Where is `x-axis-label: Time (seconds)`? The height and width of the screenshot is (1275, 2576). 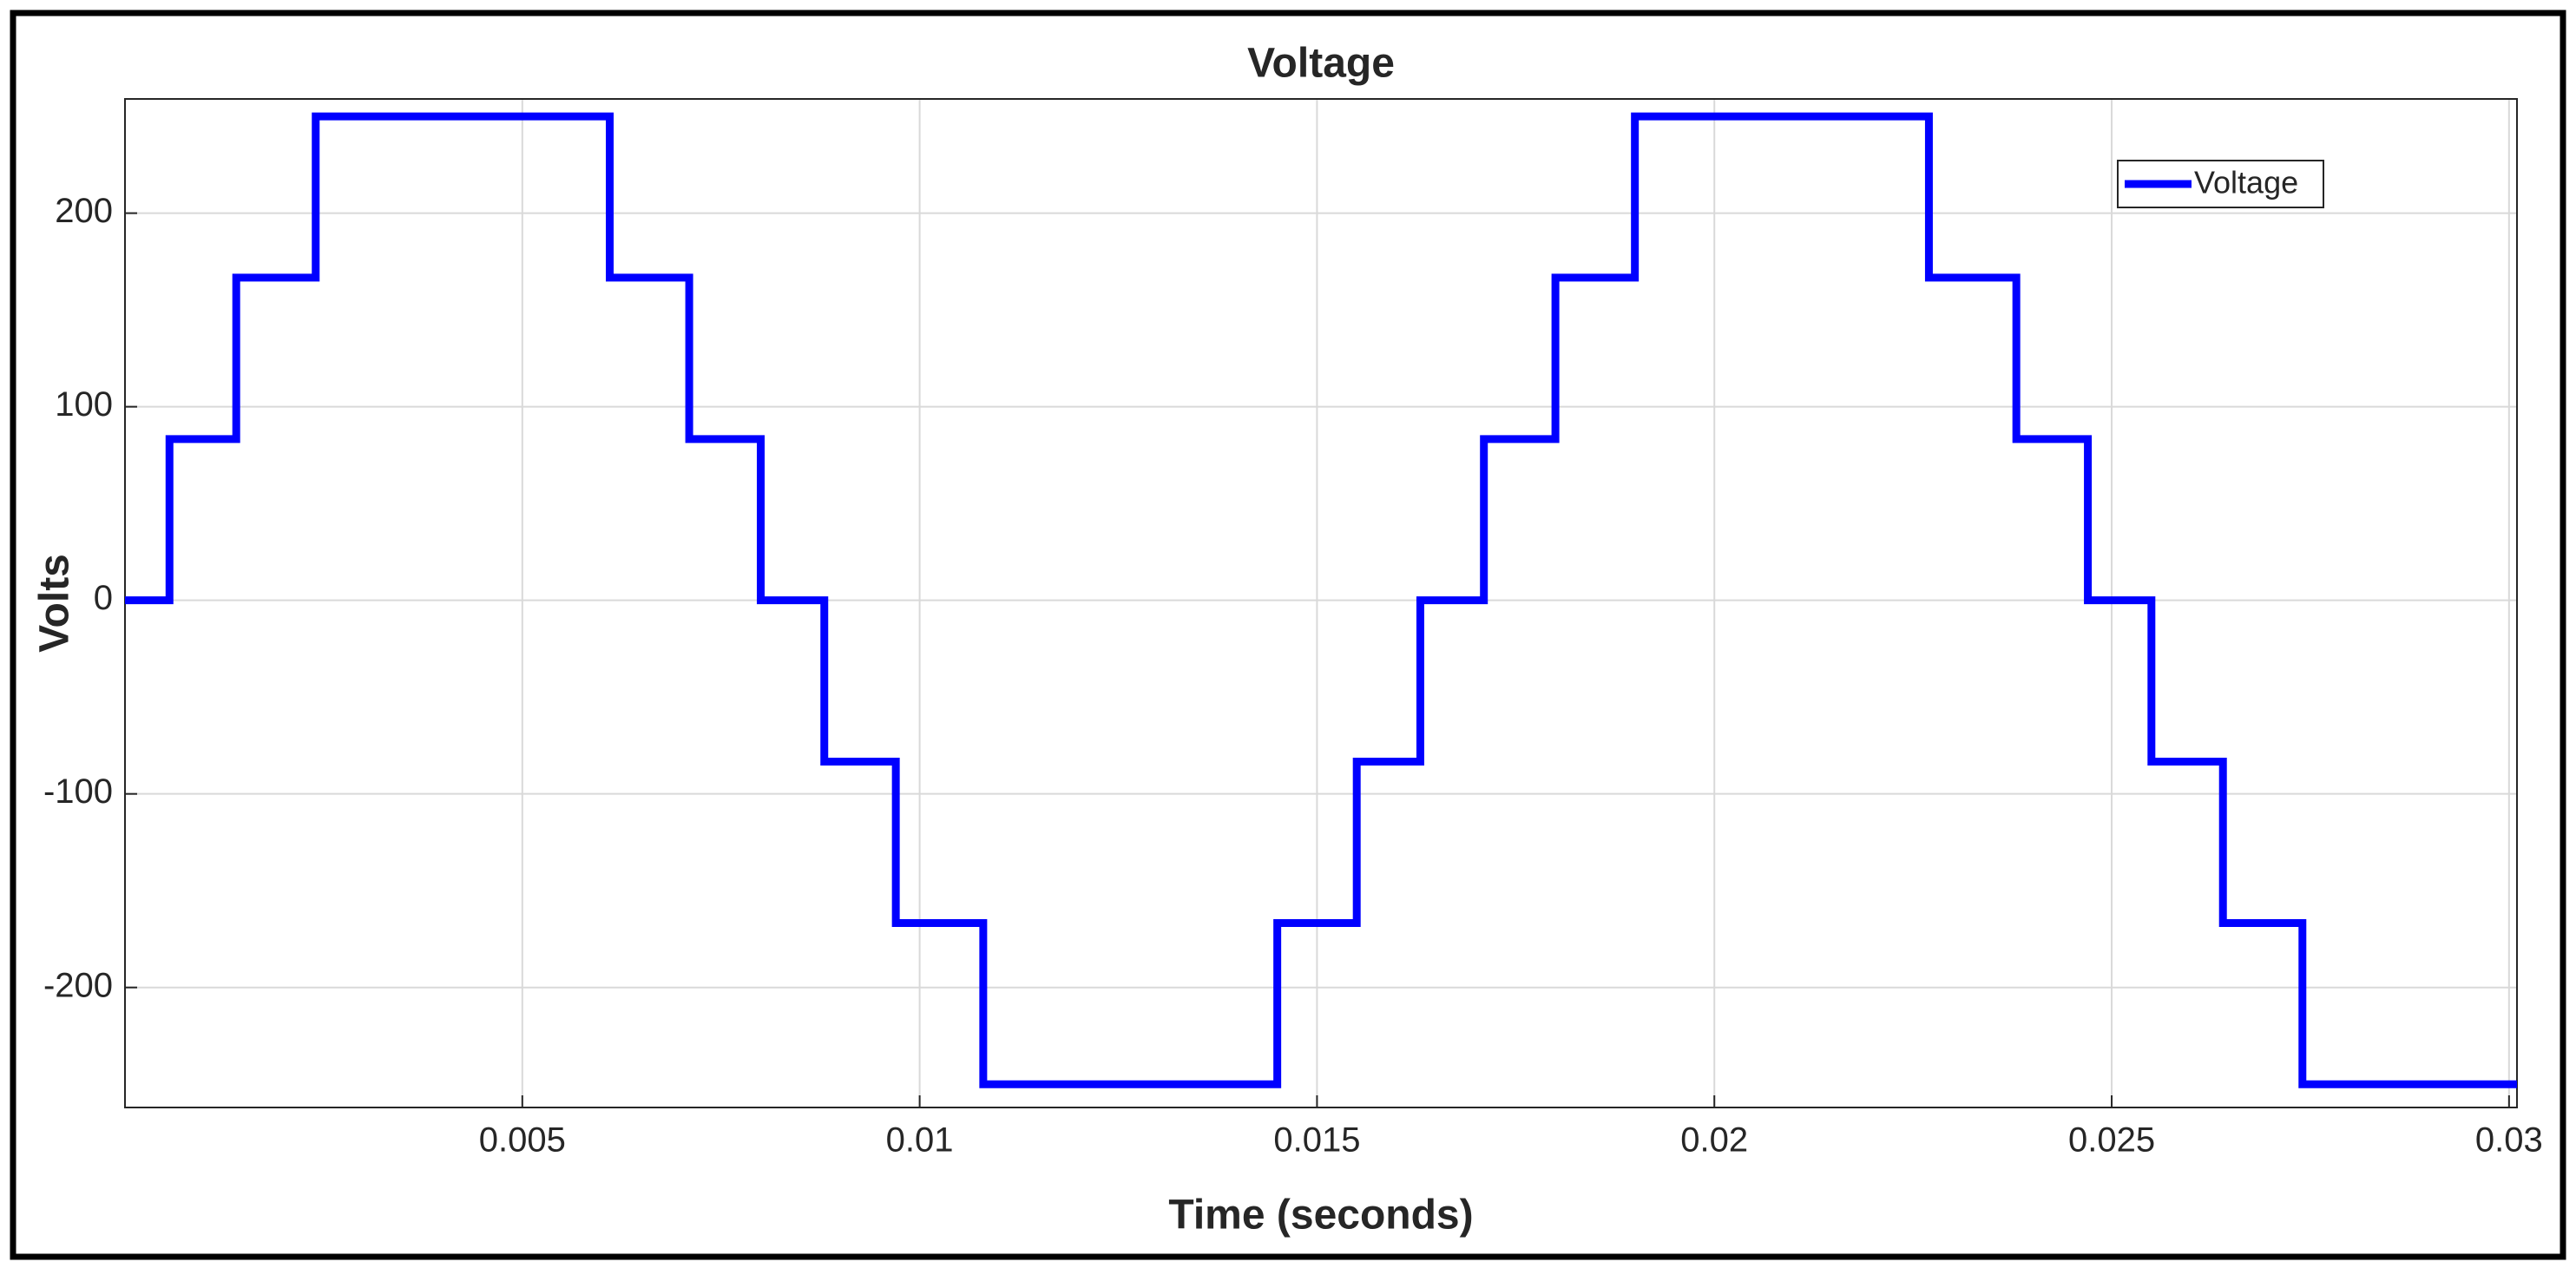
x-axis-label: Time (seconds) is located at coordinates (1320, 1216).